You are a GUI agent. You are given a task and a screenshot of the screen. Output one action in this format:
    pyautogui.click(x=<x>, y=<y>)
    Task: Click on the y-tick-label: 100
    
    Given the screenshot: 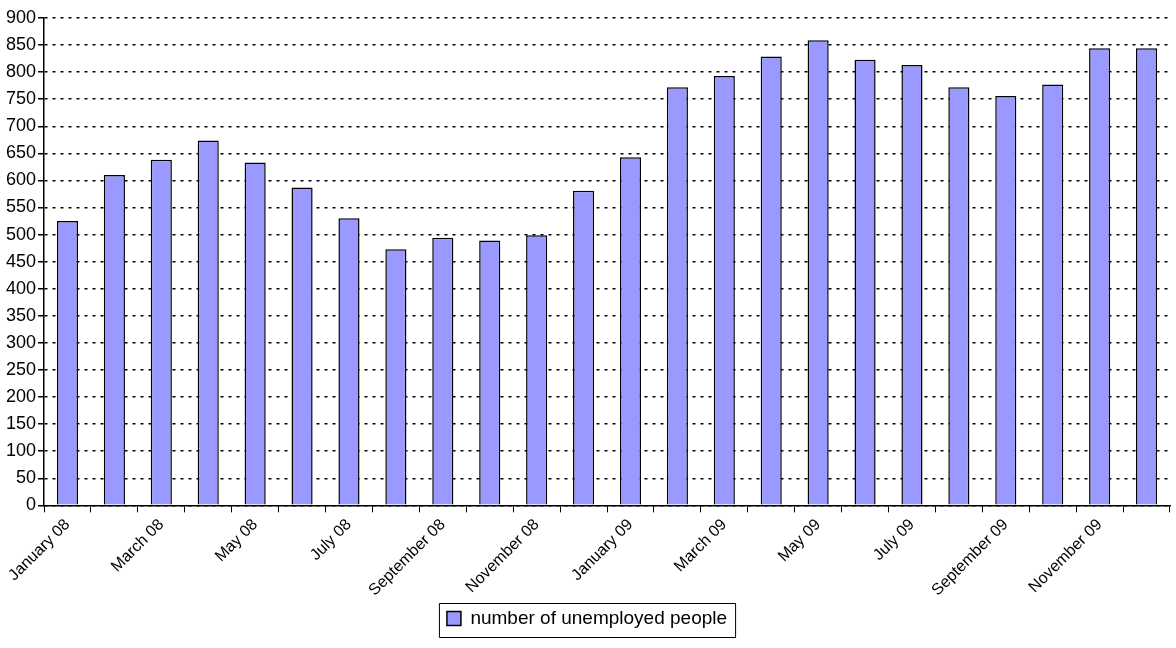 What is the action you would take?
    pyautogui.click(x=21, y=450)
    